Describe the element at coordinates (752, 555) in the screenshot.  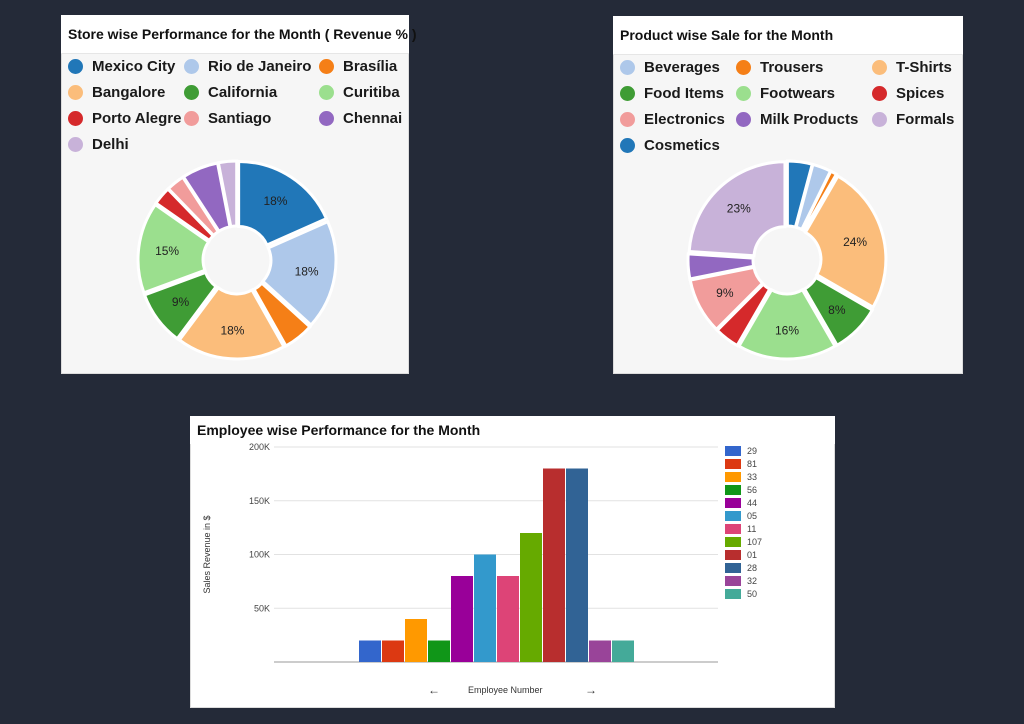
I see `legend-label: 01` at that location.